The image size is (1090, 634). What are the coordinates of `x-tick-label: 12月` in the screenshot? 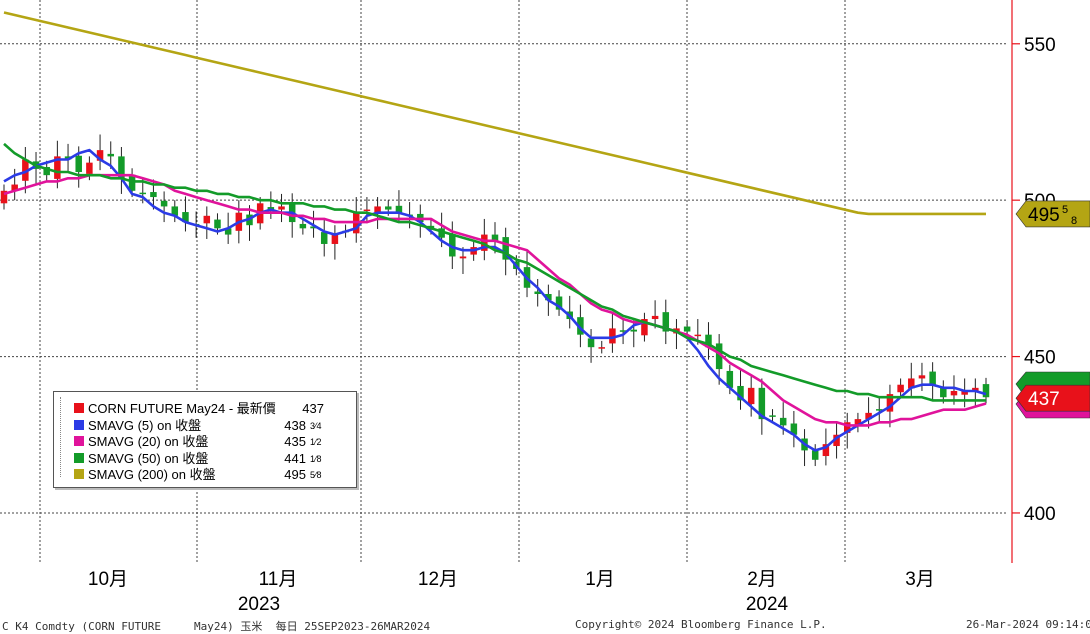 It's located at (438, 579).